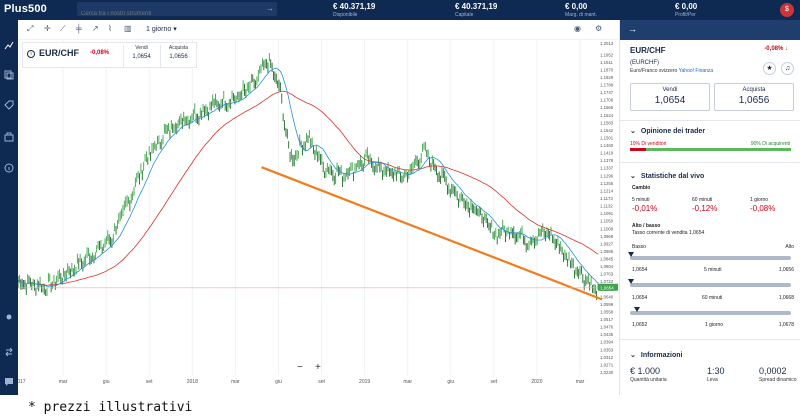  What do you see at coordinates (9, 382) in the screenshot?
I see `chat-icon` at bounding box center [9, 382].